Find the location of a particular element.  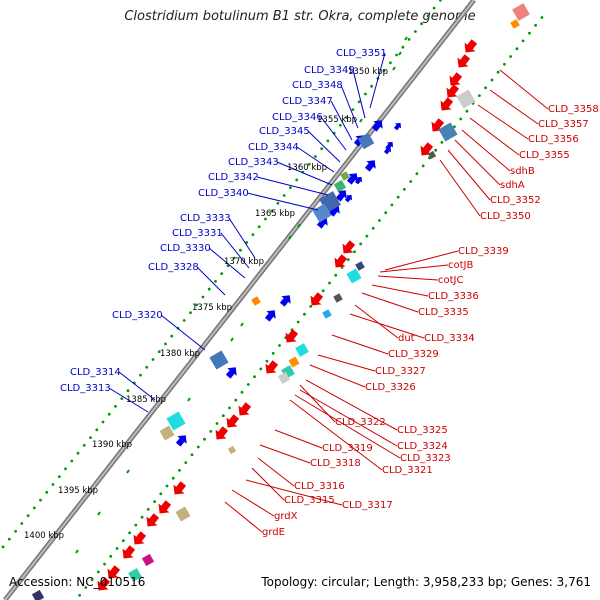

scale-label: 1365 kbp is located at coordinates (275, 214).